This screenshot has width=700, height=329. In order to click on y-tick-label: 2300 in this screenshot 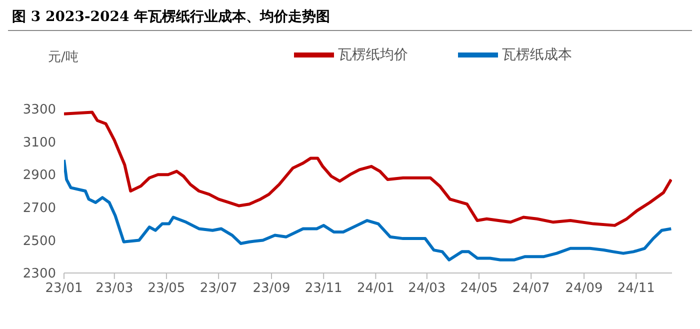, I will do `click(39, 274)`.